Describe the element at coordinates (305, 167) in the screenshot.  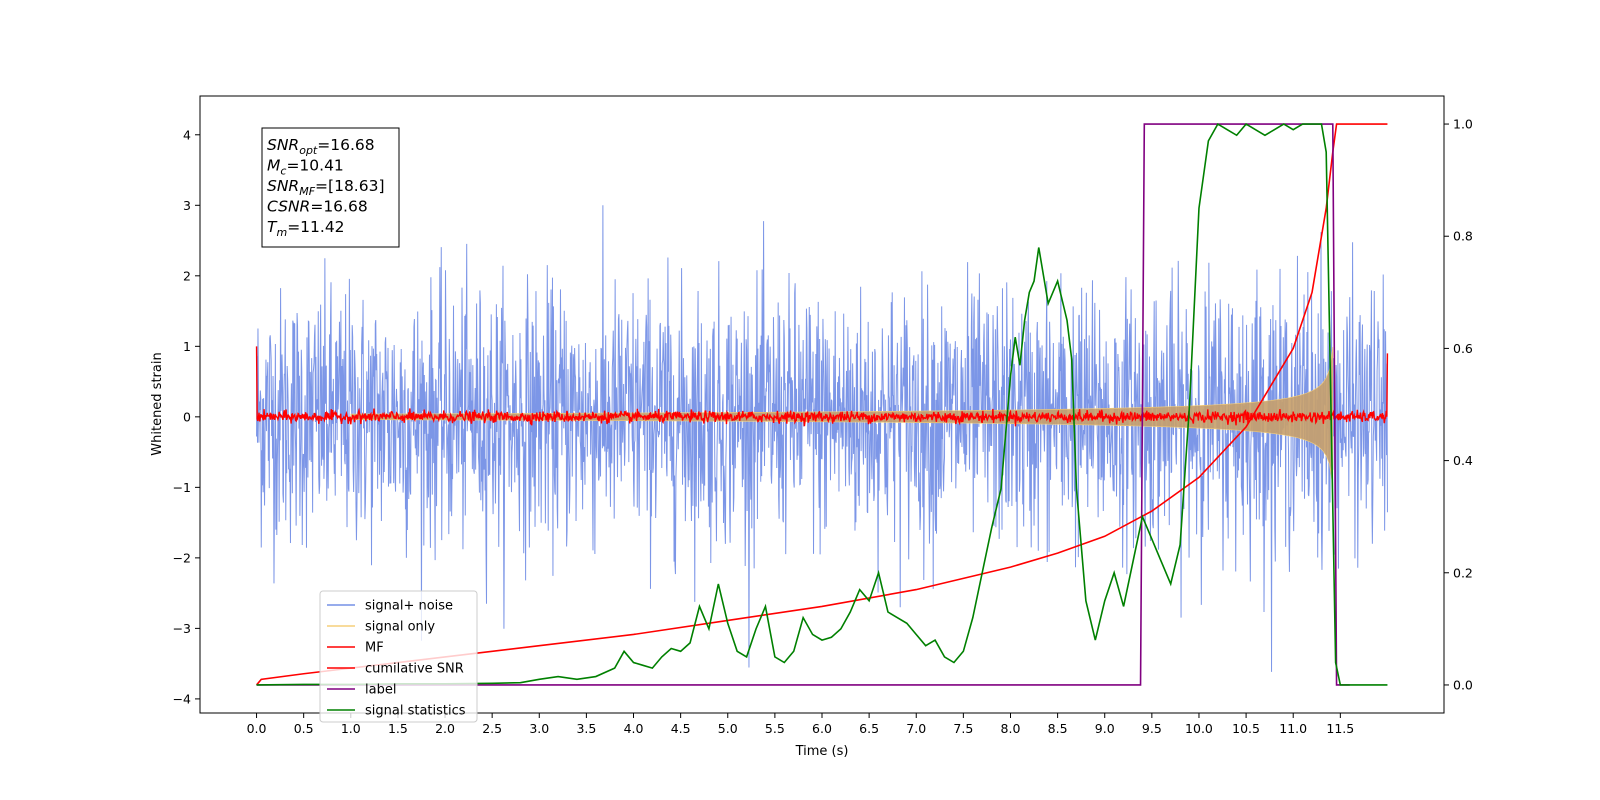
I see `annotation-line: Mc=10.41` at that location.